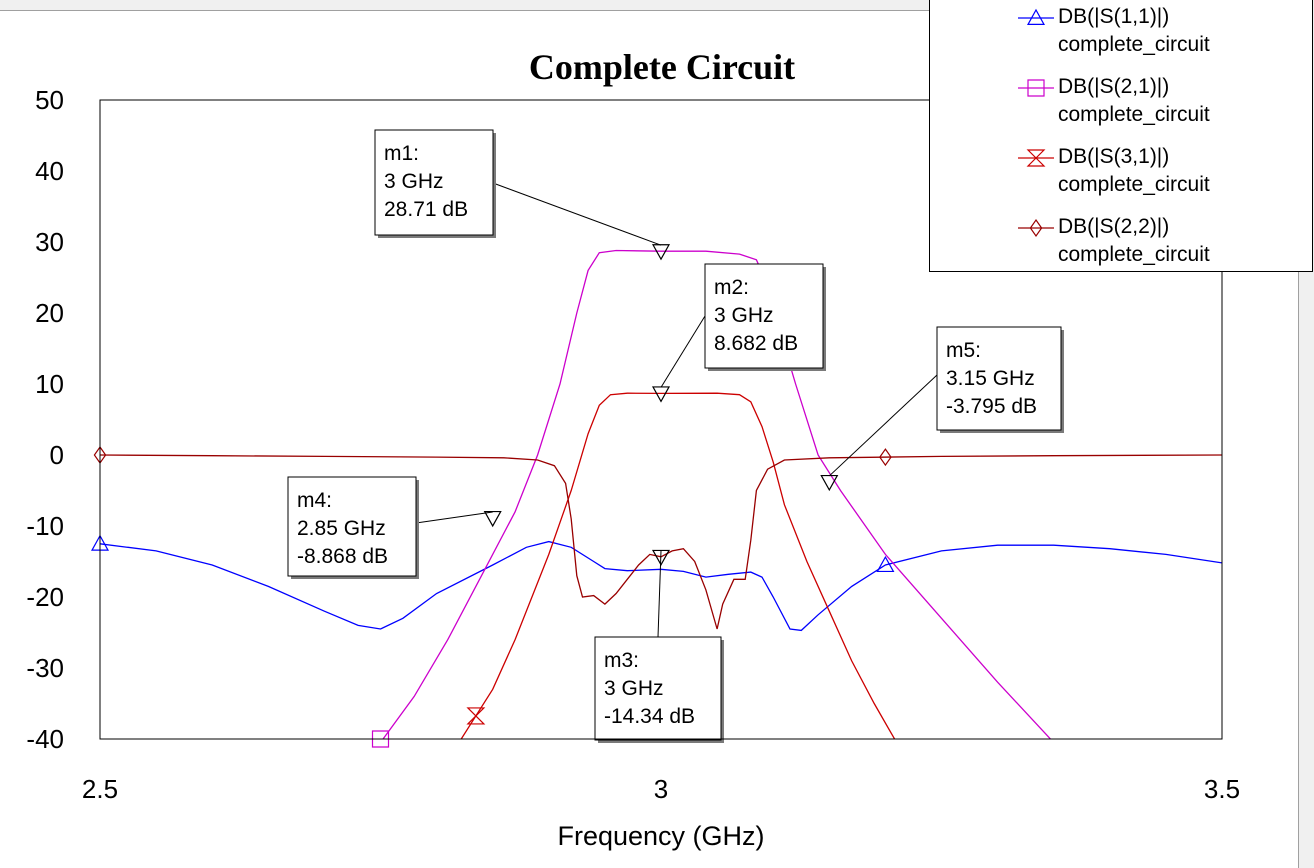 This screenshot has width=1314, height=868. I want to click on marker-callout-1: m1: 3 GHz 28.71 dB, so click(522, 195).